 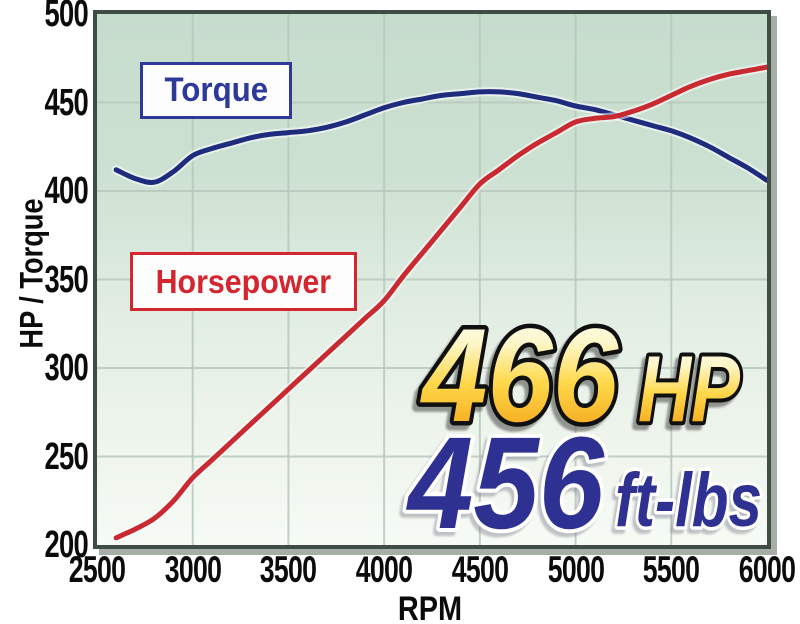 What do you see at coordinates (288, 569) in the screenshot?
I see `x-tick-label: 3500` at bounding box center [288, 569].